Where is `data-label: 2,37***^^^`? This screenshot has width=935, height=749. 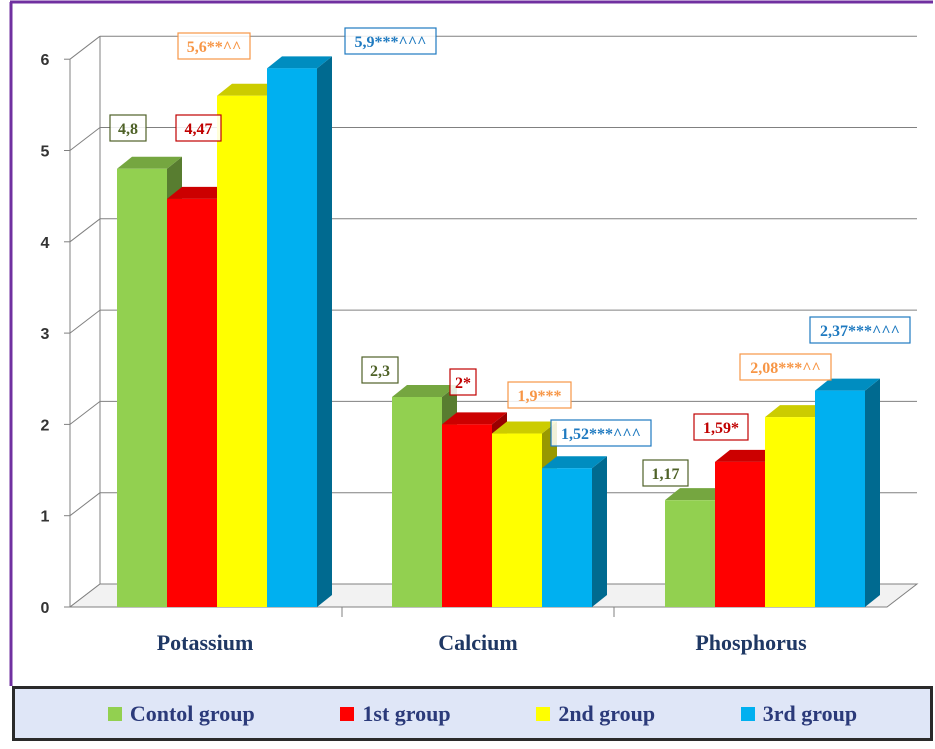
data-label: 2,37***^^^ is located at coordinates (860, 331).